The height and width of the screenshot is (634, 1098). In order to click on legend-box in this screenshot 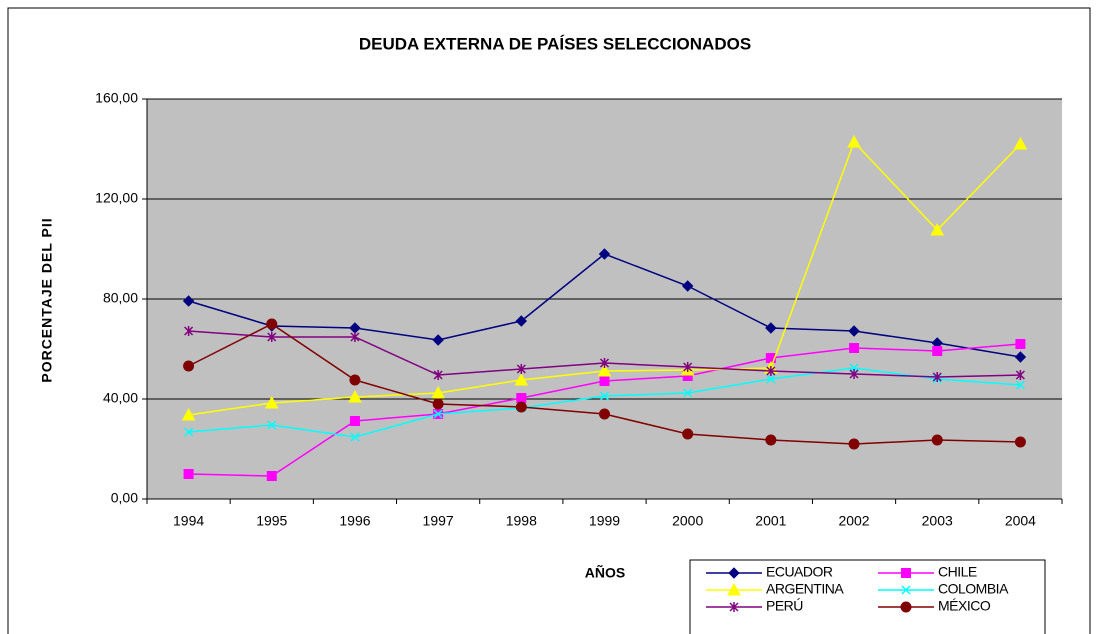, I will do `click(867, 596)`.